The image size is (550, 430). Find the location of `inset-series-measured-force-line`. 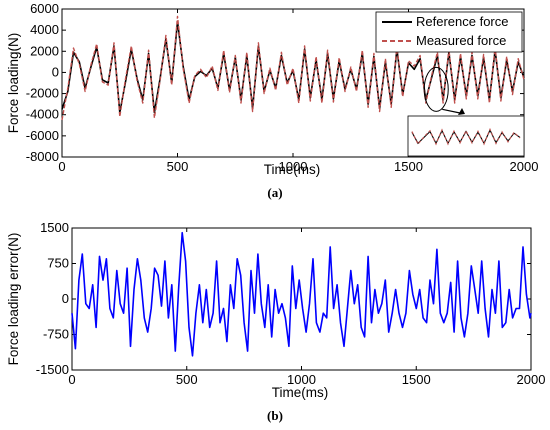

inset-series-measured-force-line is located at coordinates (466, 136).